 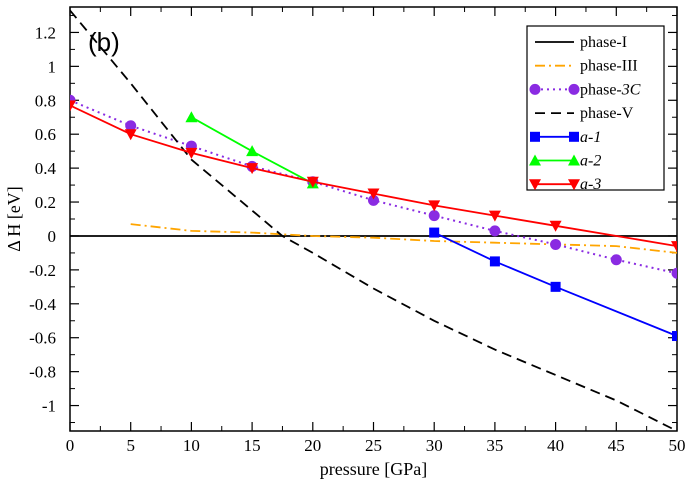 What do you see at coordinates (130, 445) in the screenshot?
I see `x-tick-label: 5` at bounding box center [130, 445].